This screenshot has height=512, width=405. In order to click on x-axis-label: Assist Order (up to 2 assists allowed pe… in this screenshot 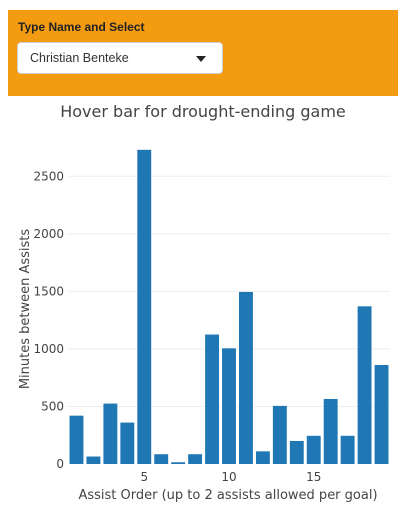, I will do `click(227, 495)`.